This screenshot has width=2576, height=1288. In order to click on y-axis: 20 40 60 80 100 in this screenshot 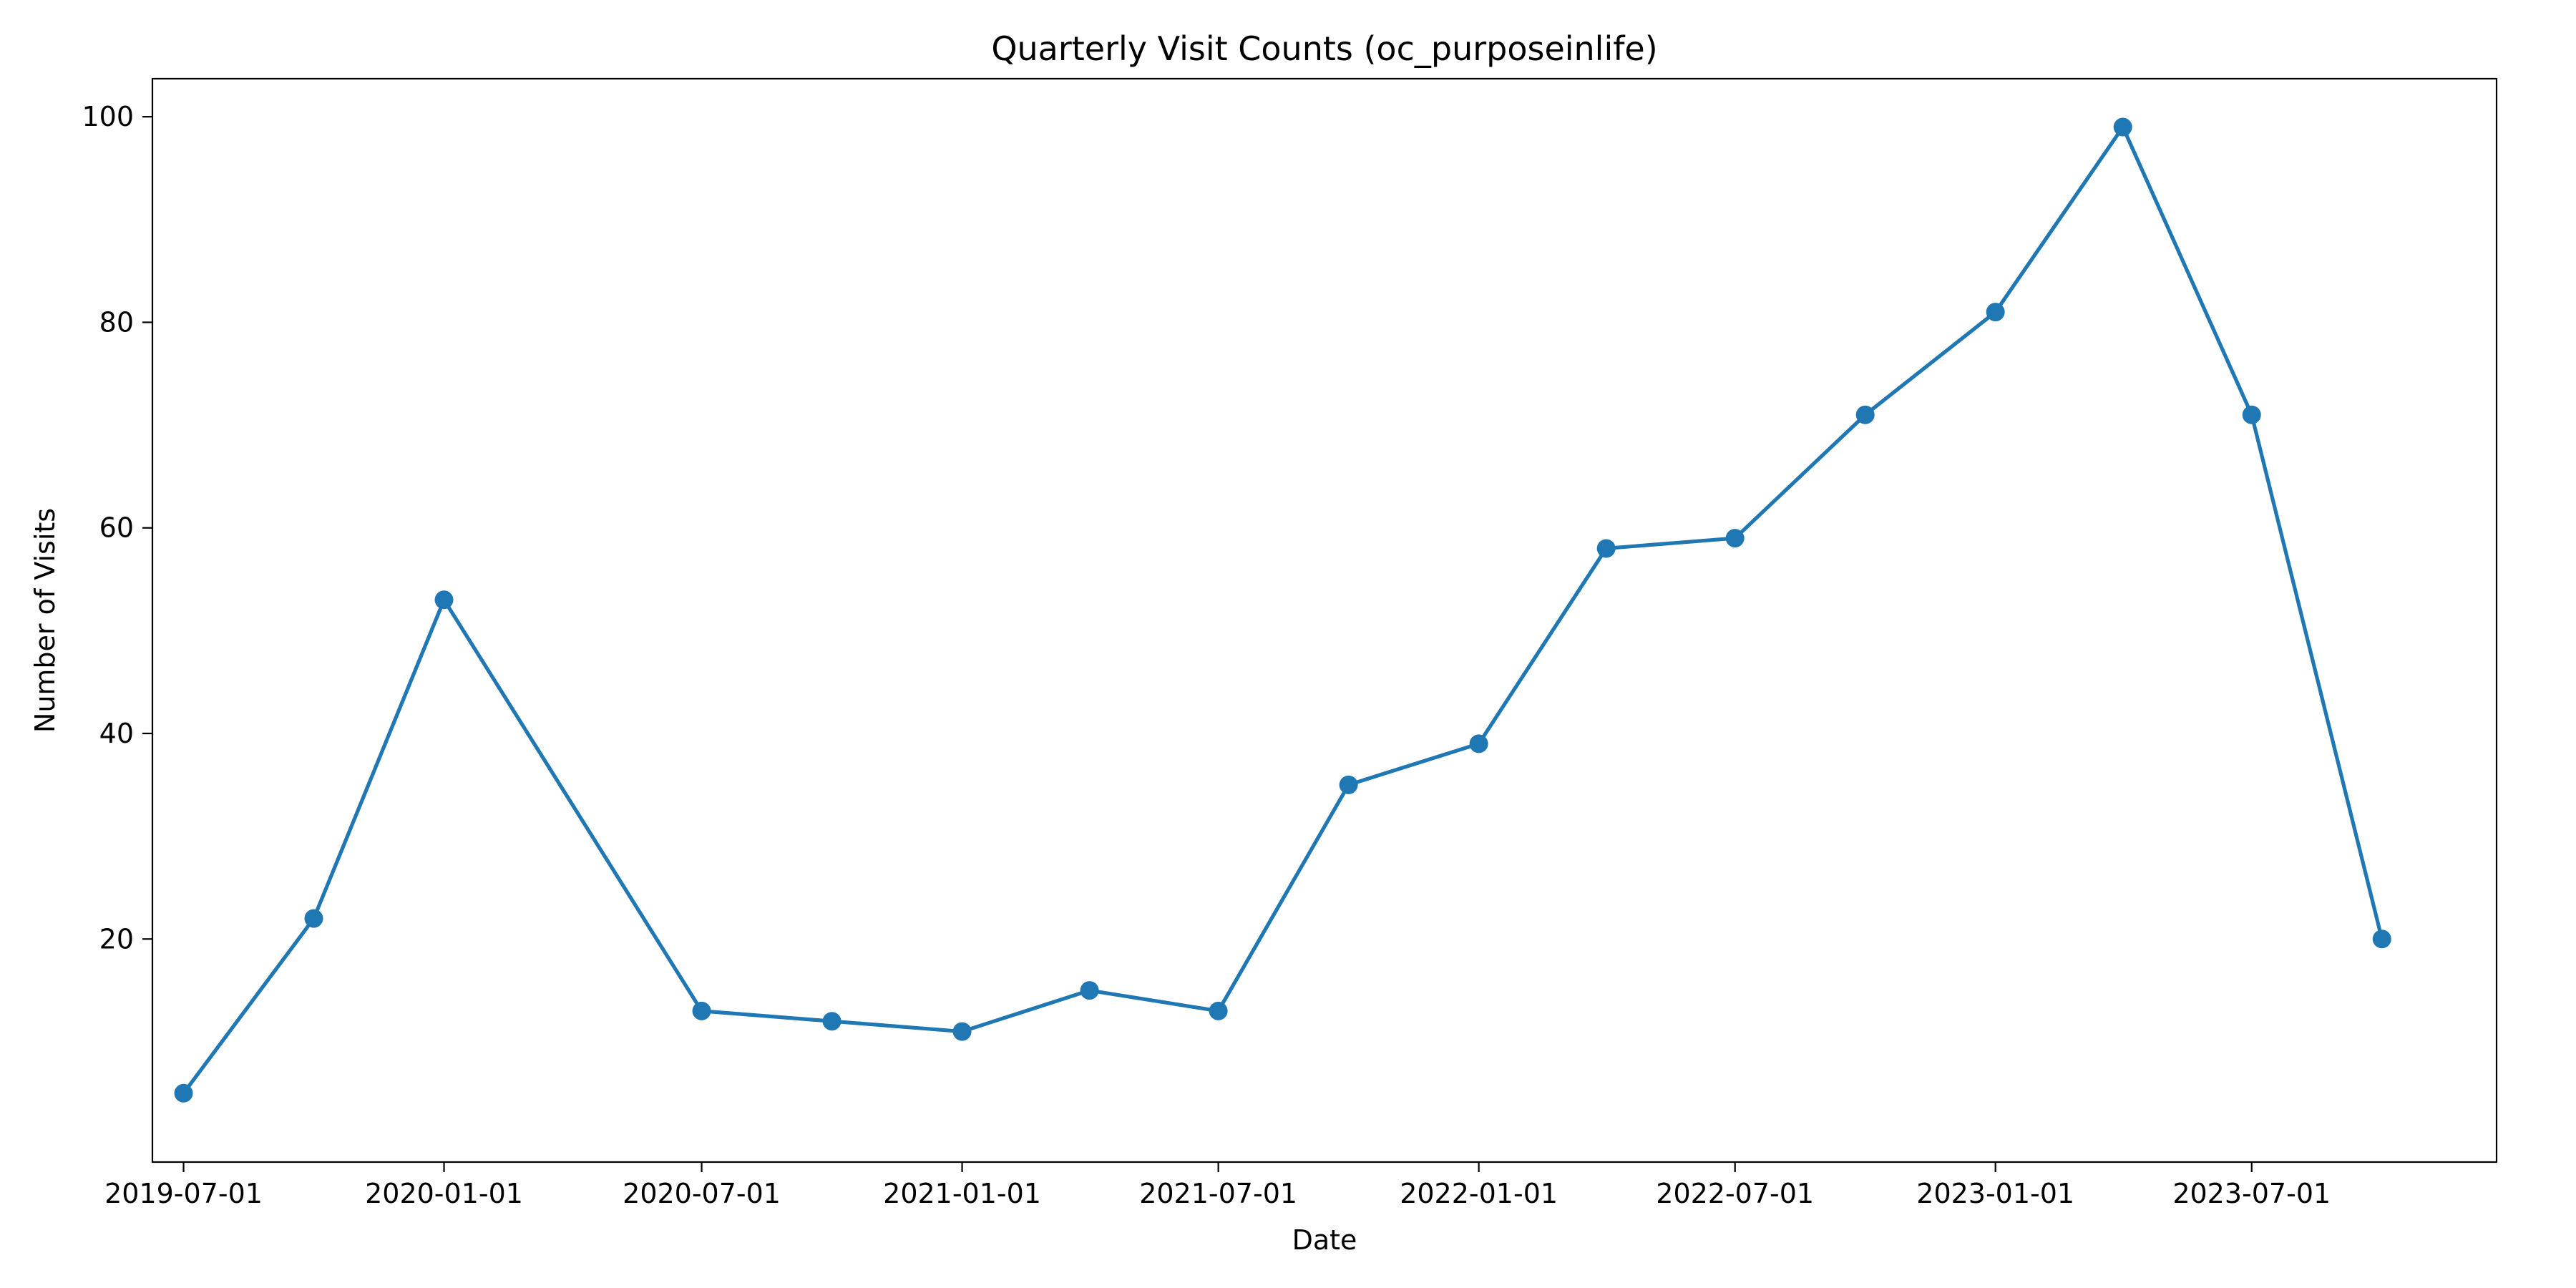, I will do `click(117, 528)`.